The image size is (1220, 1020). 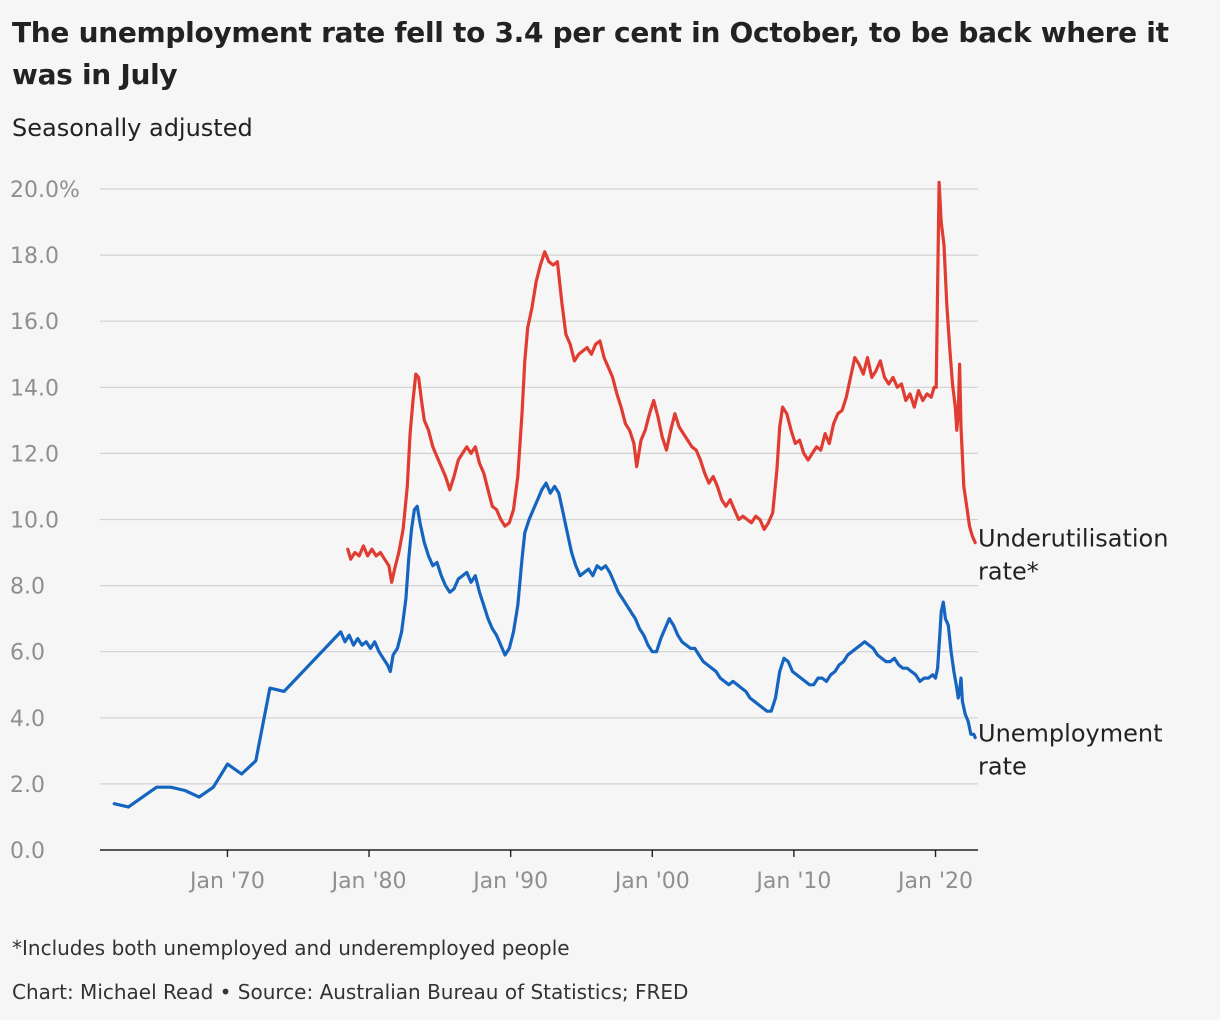 I want to click on x-tick-label: Jan '00, so click(x=651, y=881).